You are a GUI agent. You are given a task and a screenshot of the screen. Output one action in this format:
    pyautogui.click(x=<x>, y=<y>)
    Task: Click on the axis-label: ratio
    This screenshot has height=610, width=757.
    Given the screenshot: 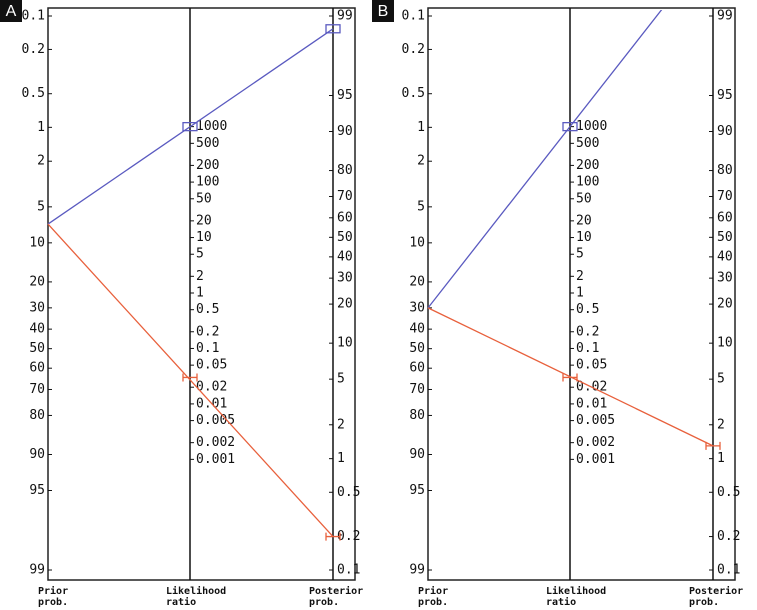 What is the action you would take?
    pyautogui.click(x=561, y=602)
    